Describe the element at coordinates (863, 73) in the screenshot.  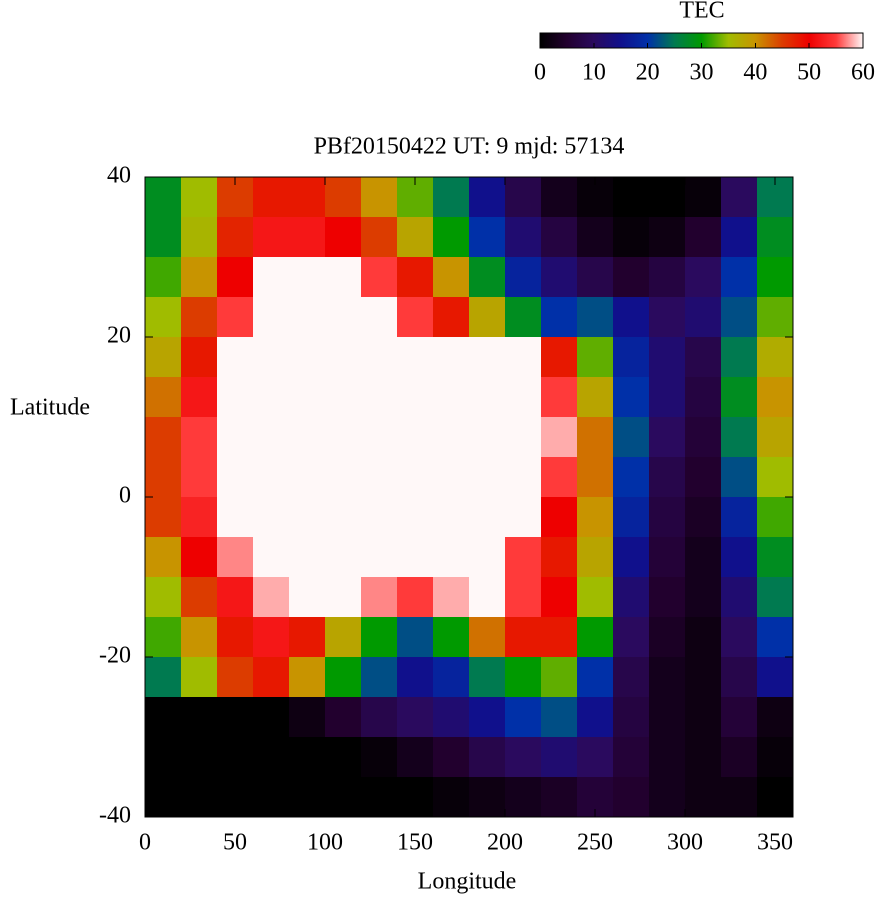
I see `colorbar-tick-label: 60` at that location.